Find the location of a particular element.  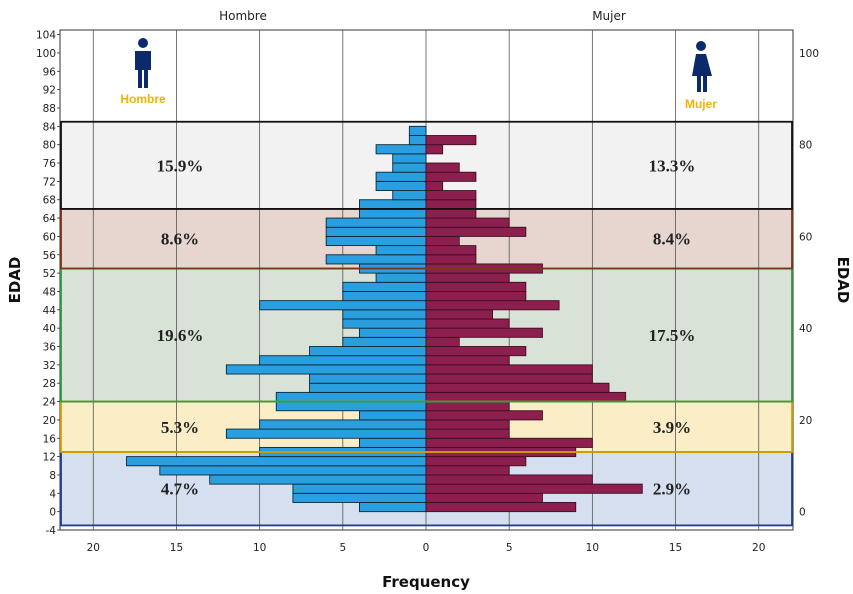

band-pct-mujer: 17.5% is located at coordinates (672, 335).